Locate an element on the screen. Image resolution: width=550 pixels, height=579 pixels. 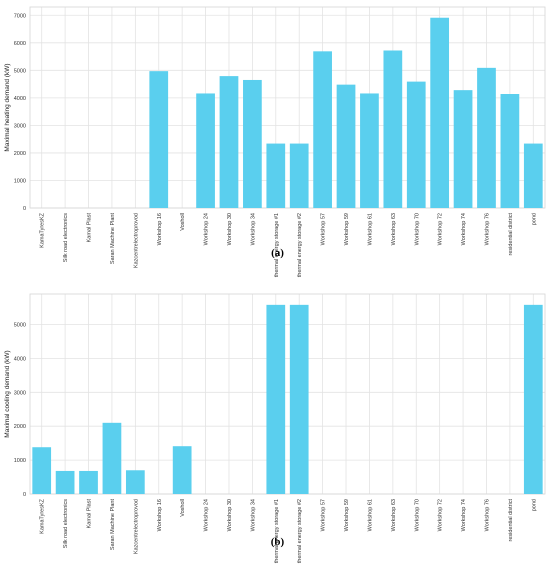
y-axis-label: Maximal heating demand (kW) is located at coordinates (7, 107).